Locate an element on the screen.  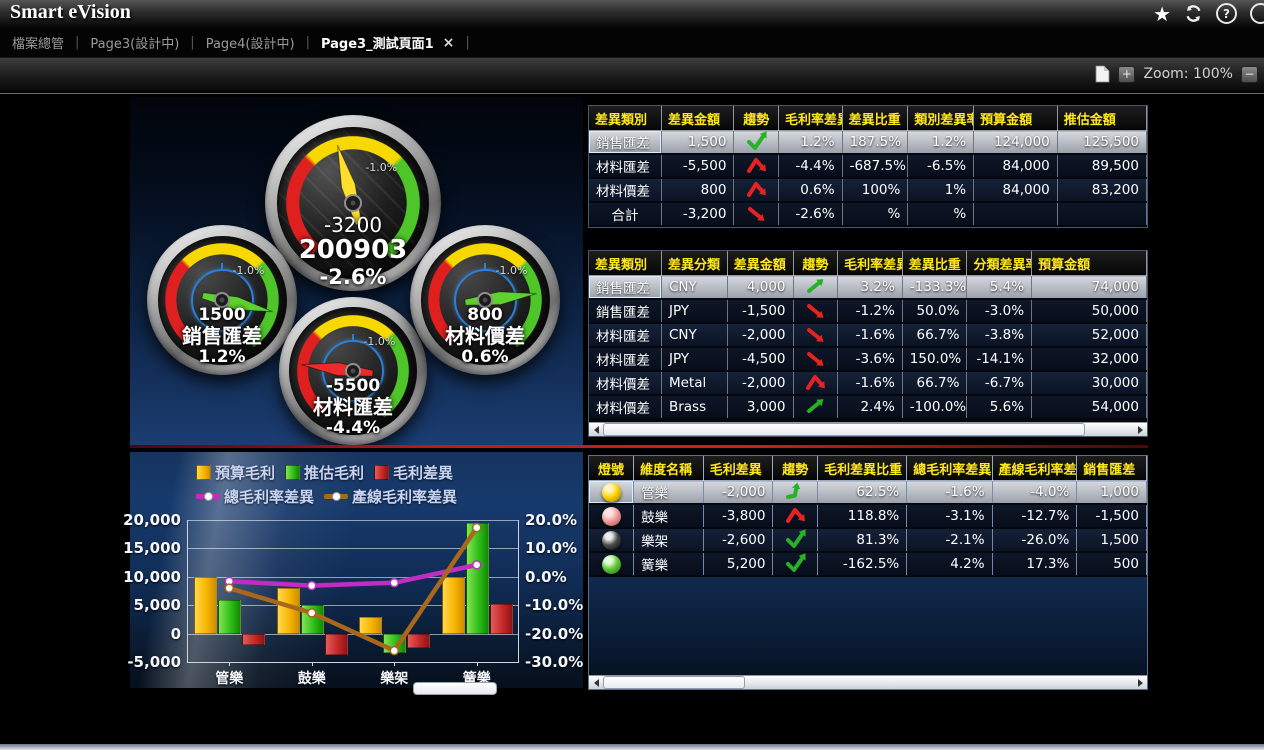
table-row: 樂架 -2,600 81.3% -2.1% -26.0% 1,500 is located at coordinates (868, 540).